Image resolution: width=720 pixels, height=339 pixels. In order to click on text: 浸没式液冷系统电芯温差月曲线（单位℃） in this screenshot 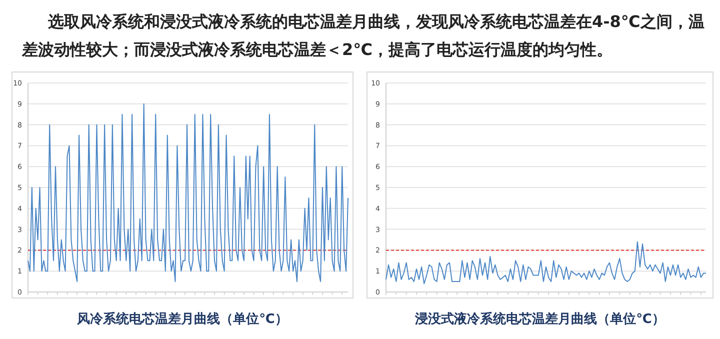, I will do `click(539, 319)`.